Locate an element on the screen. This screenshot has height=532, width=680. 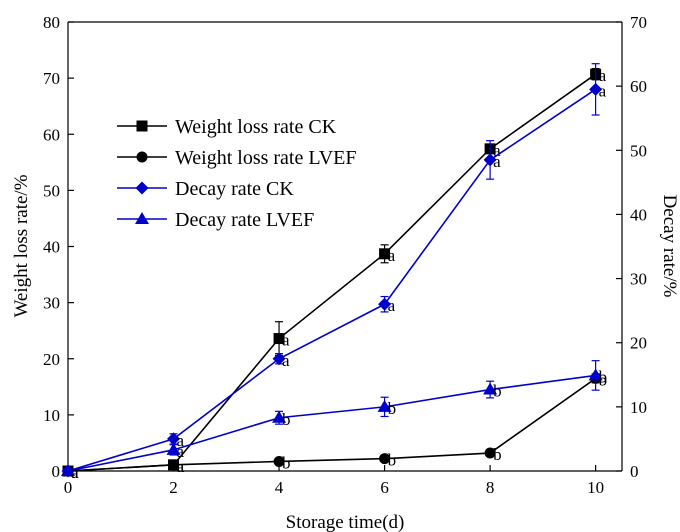
x-tick-label: 10 is located at coordinates (595, 487).